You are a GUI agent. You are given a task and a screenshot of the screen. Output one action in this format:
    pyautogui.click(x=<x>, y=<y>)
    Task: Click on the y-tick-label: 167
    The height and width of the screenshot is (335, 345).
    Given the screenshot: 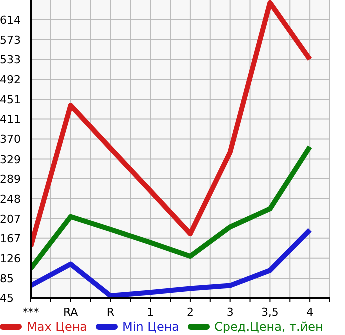 What is the action you would take?
    pyautogui.click(x=10, y=239)
    